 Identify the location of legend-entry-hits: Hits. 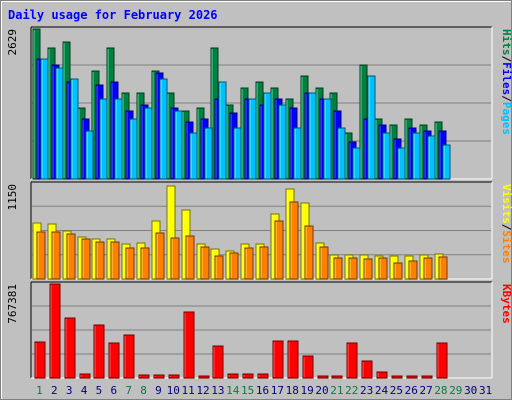
(506, 42).